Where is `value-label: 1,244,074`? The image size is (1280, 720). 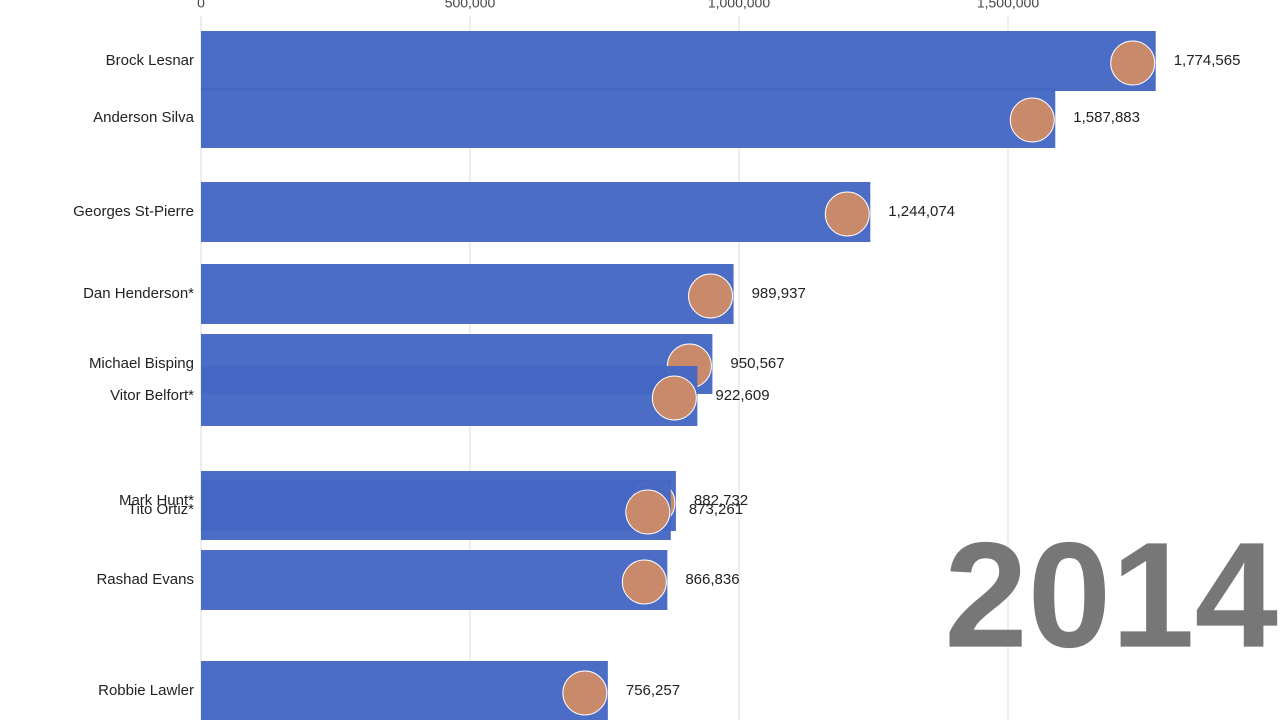 value-label: 1,244,074 is located at coordinates (921, 211).